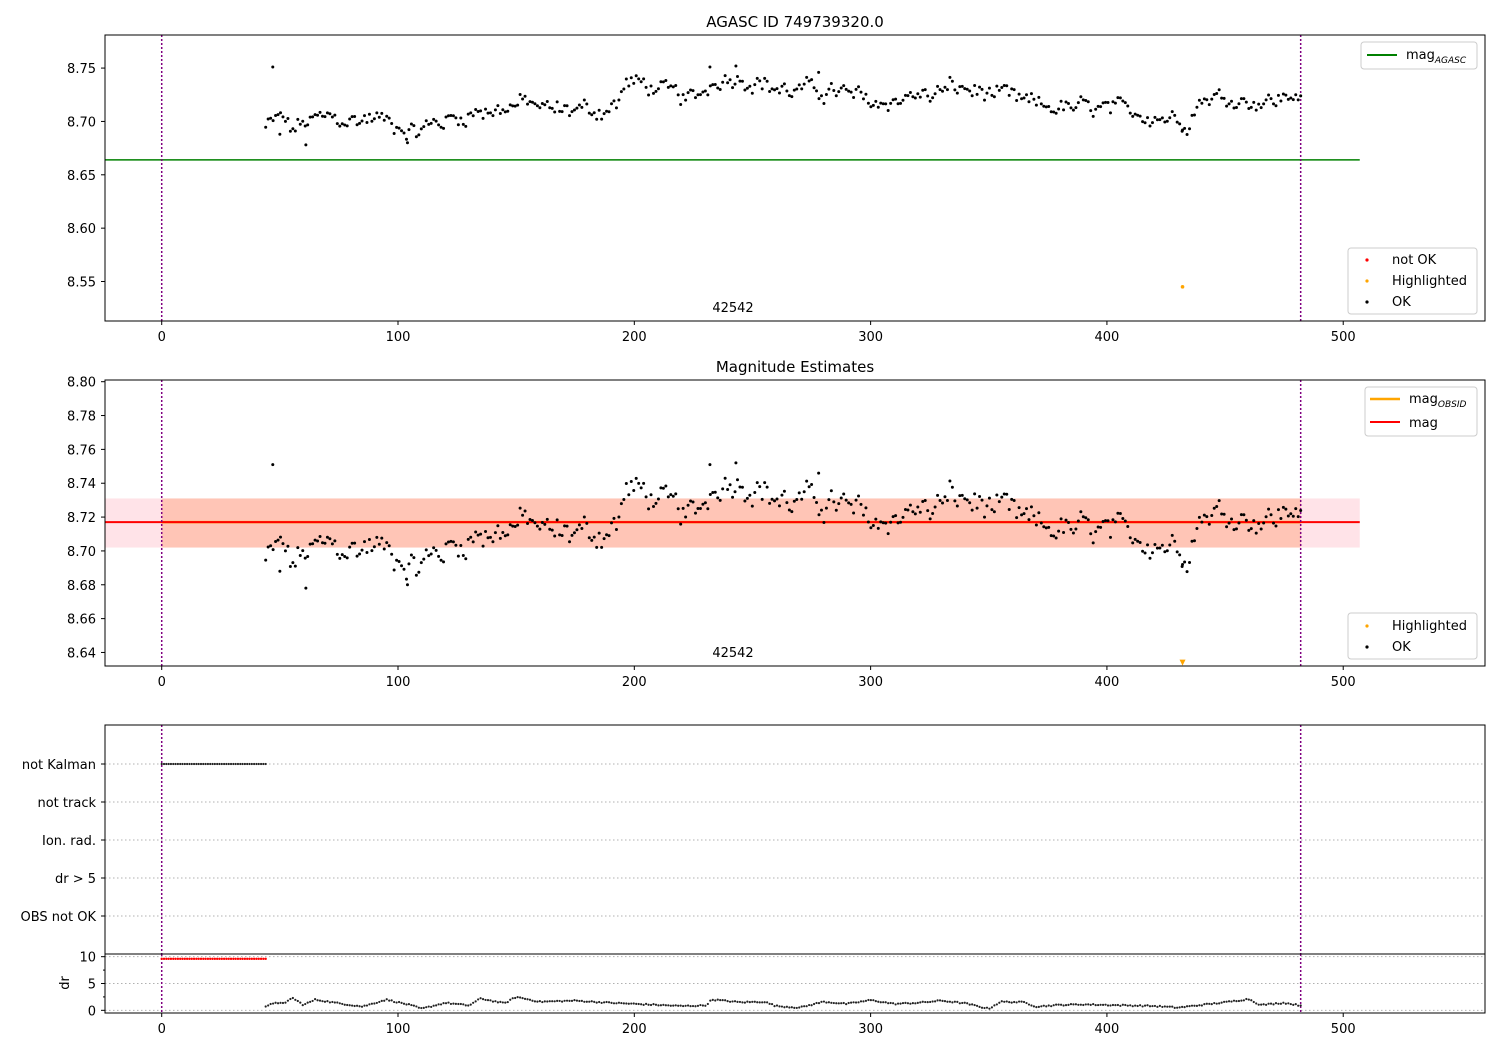 The image size is (1500, 1050). I want to click on p4-xtick-label: 300, so click(870, 1029).